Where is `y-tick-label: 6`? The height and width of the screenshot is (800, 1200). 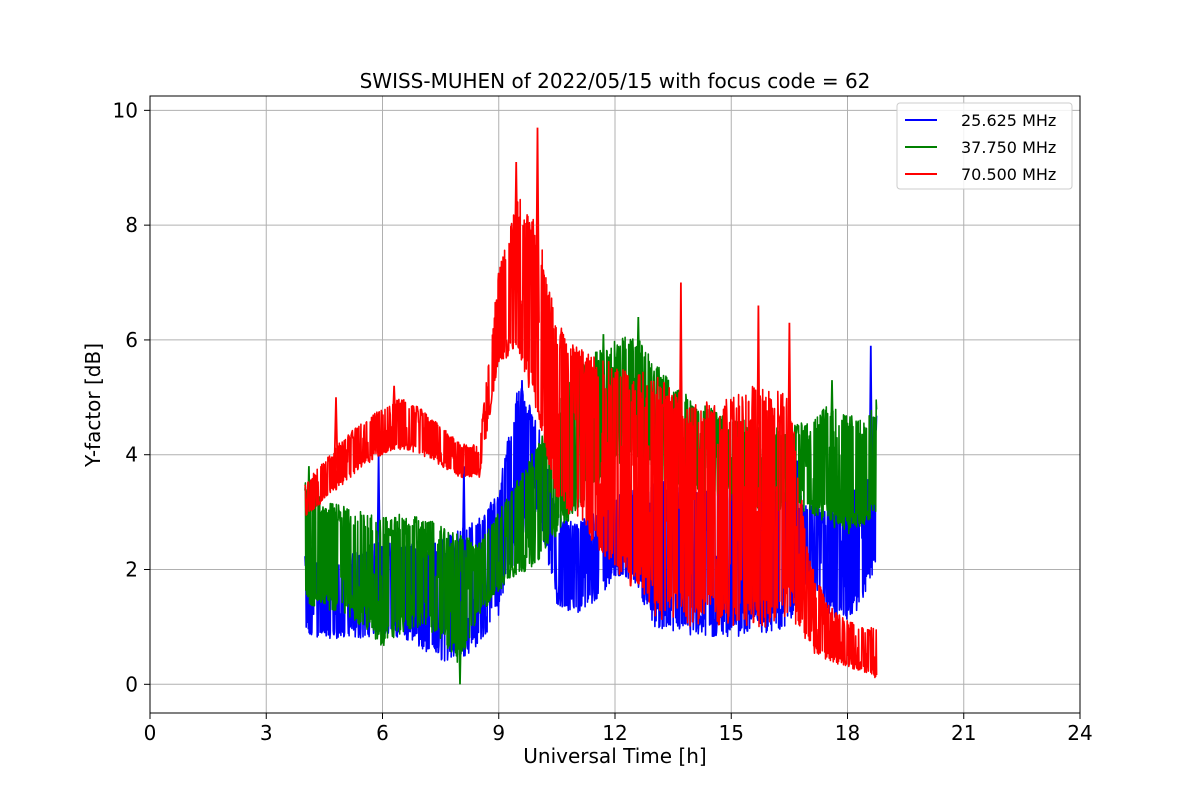
y-tick-label: 6 is located at coordinates (131, 340).